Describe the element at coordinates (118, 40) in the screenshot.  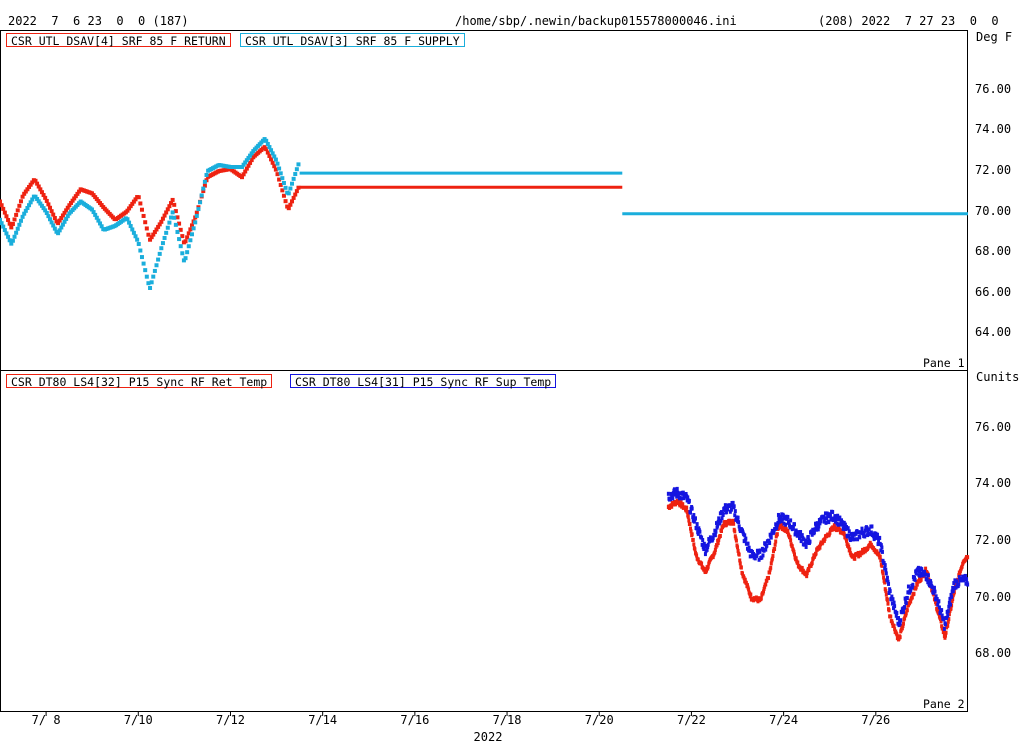
I see `legend-series-return: CSR UTL DSAV[4] SRF 85 F RETURN` at that location.